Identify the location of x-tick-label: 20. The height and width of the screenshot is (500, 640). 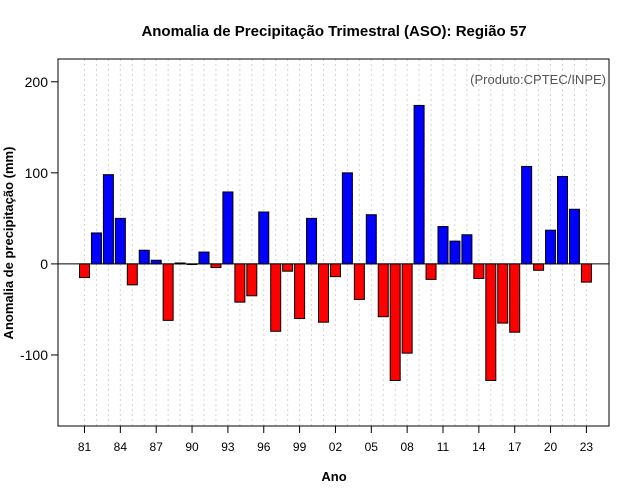
(551, 447).